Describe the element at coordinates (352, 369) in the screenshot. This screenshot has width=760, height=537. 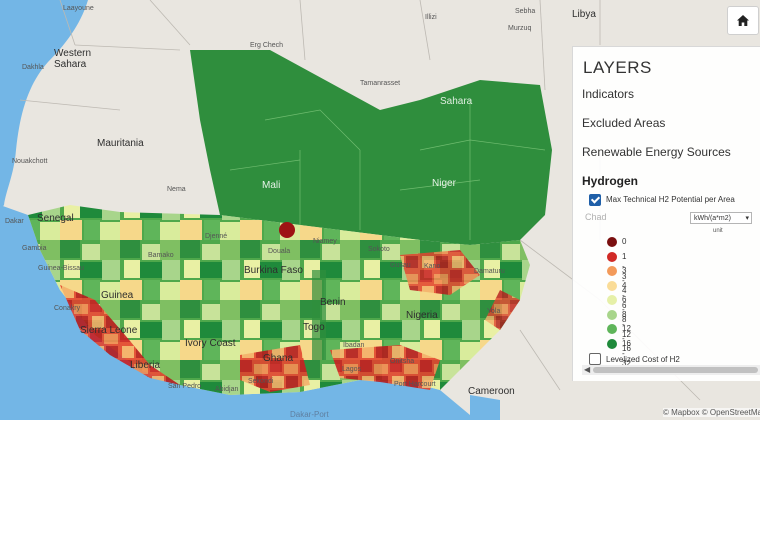
I see `place-lagos: Lagos` at that location.